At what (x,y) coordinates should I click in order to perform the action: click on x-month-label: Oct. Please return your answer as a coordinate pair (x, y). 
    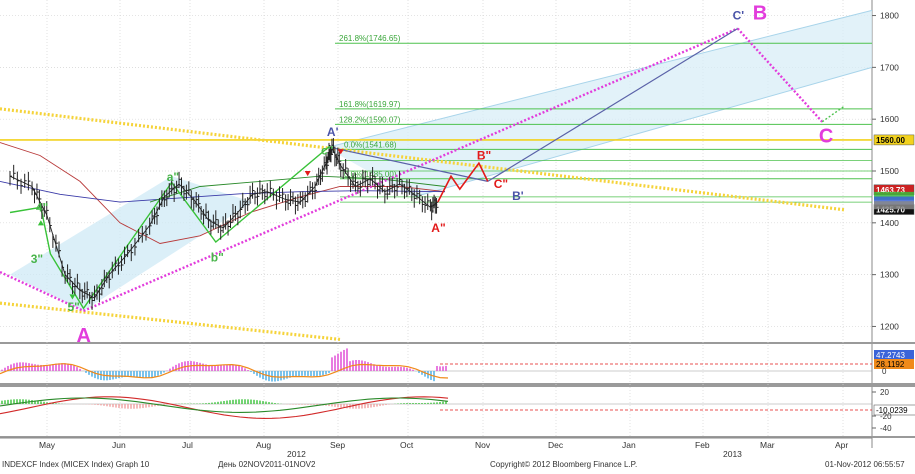
    Looking at the image, I should click on (407, 445).